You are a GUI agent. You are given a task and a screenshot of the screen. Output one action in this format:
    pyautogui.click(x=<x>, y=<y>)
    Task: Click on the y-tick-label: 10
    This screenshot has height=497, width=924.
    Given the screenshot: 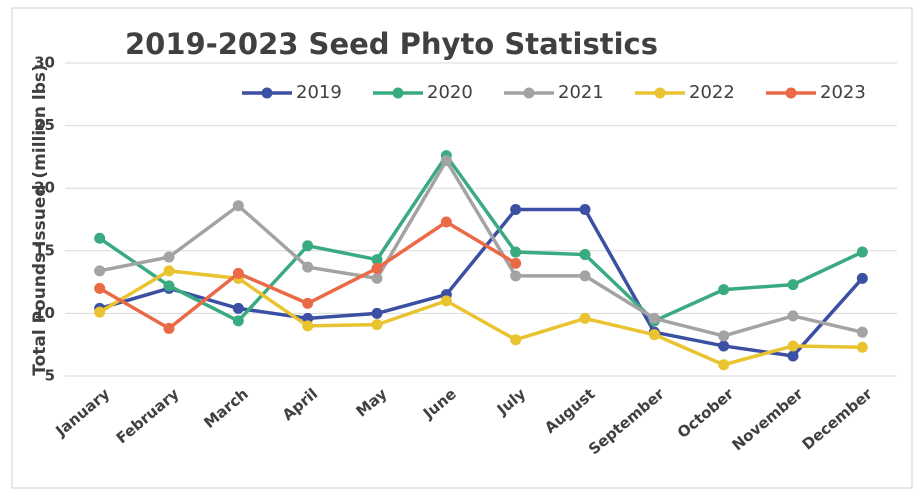 What is the action you would take?
    pyautogui.click(x=44, y=313)
    